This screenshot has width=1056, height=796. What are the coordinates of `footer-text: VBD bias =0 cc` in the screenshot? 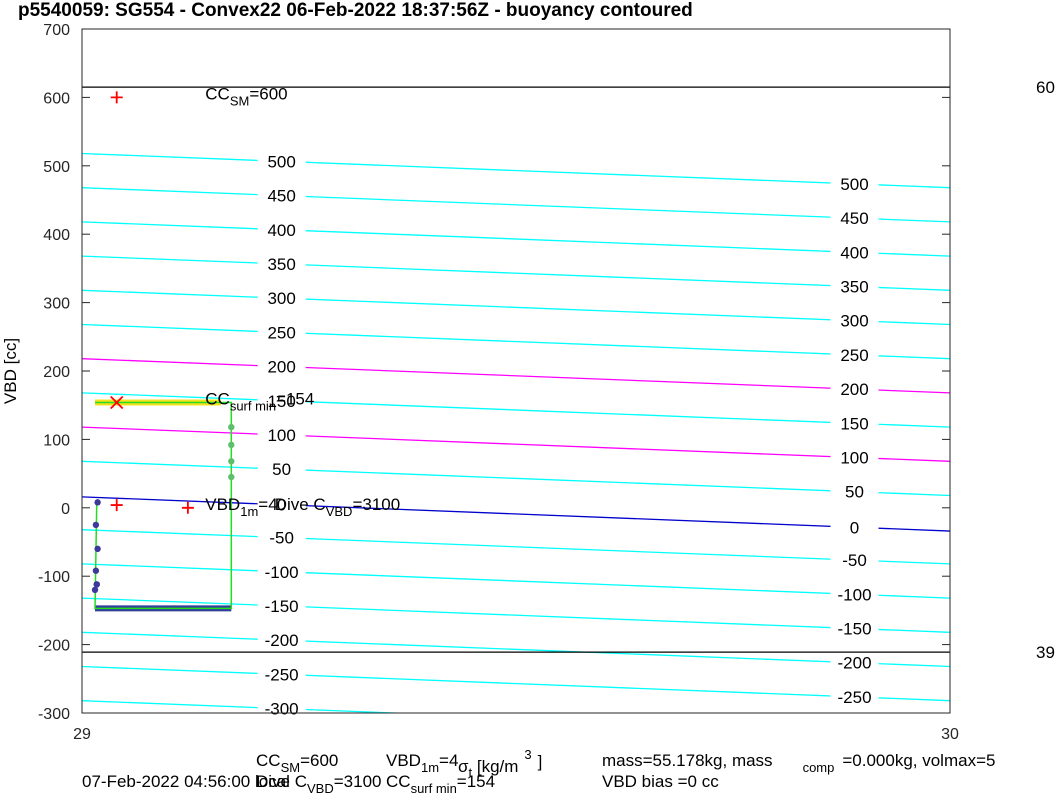 It's located at (660, 781).